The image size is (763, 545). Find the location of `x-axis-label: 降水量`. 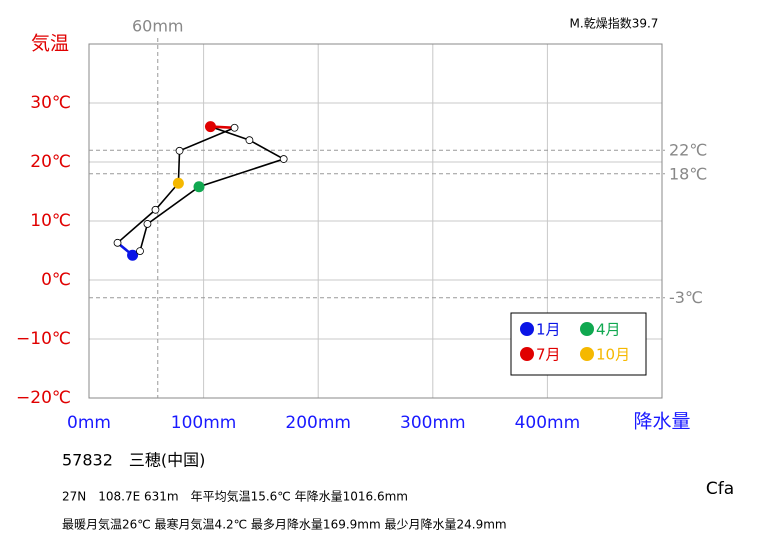

x-axis-label: 降水量 is located at coordinates (661, 422).